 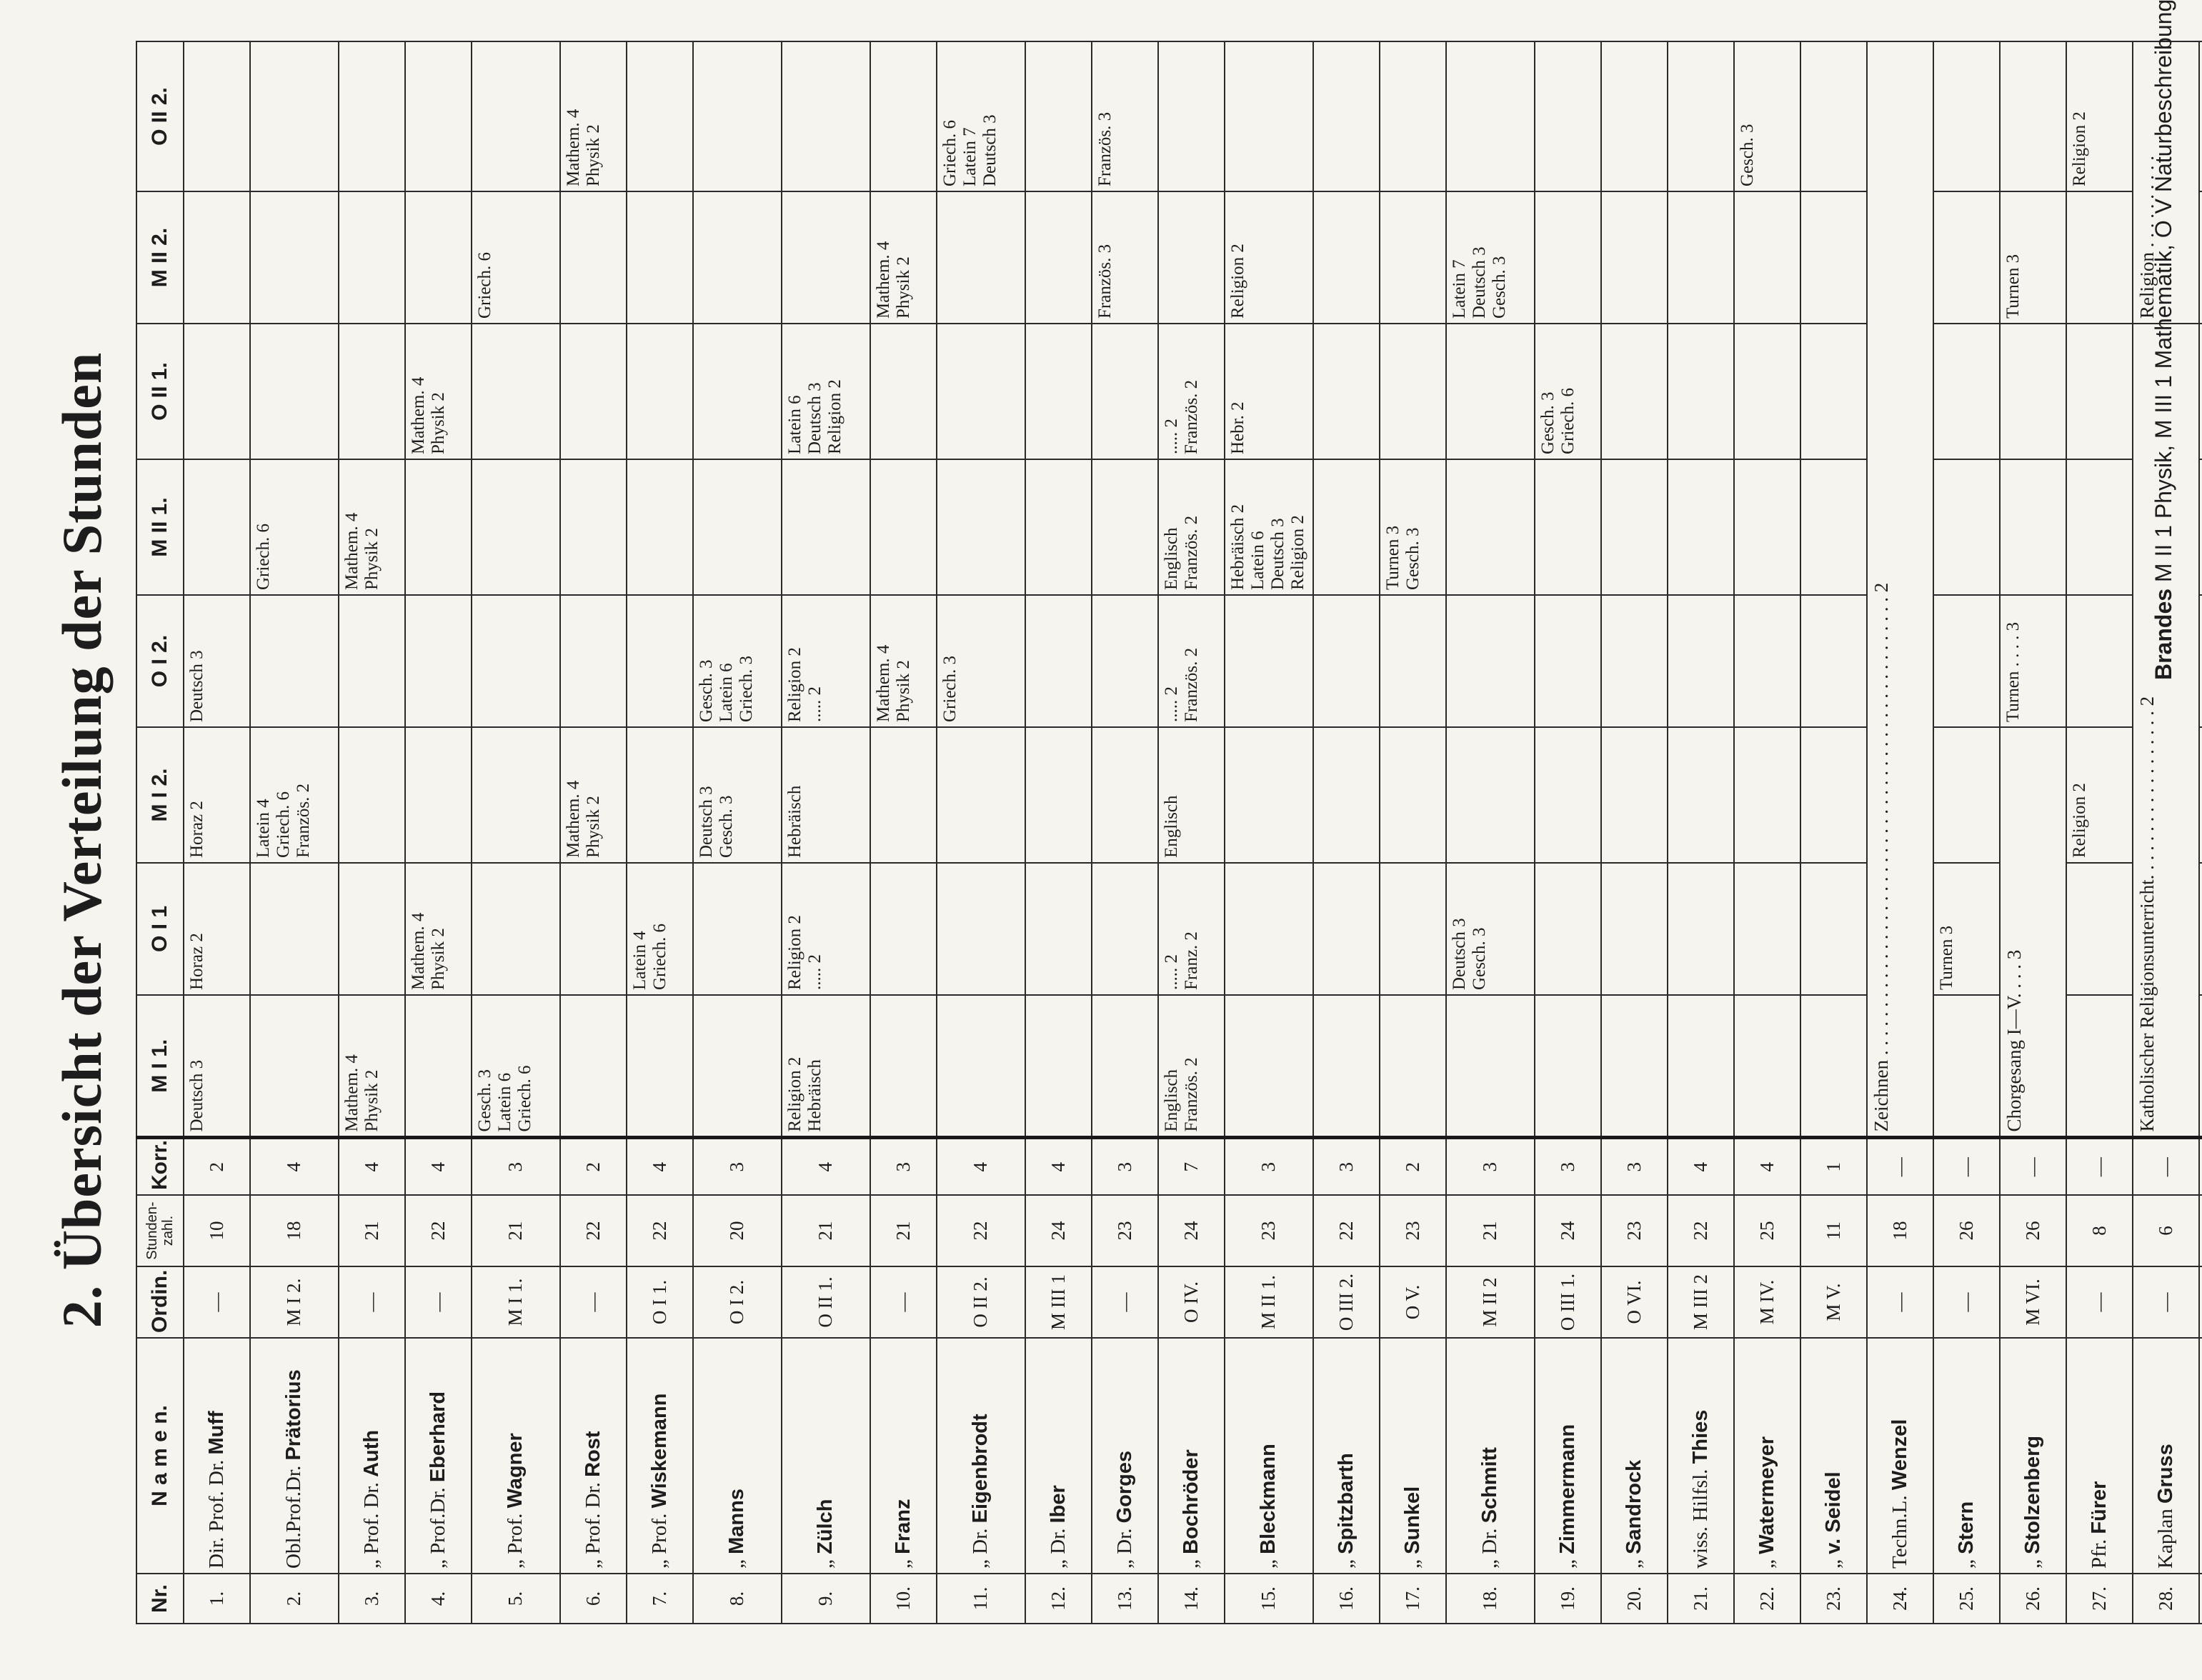 I want to click on hours-count: 20, so click(x=737, y=1230).